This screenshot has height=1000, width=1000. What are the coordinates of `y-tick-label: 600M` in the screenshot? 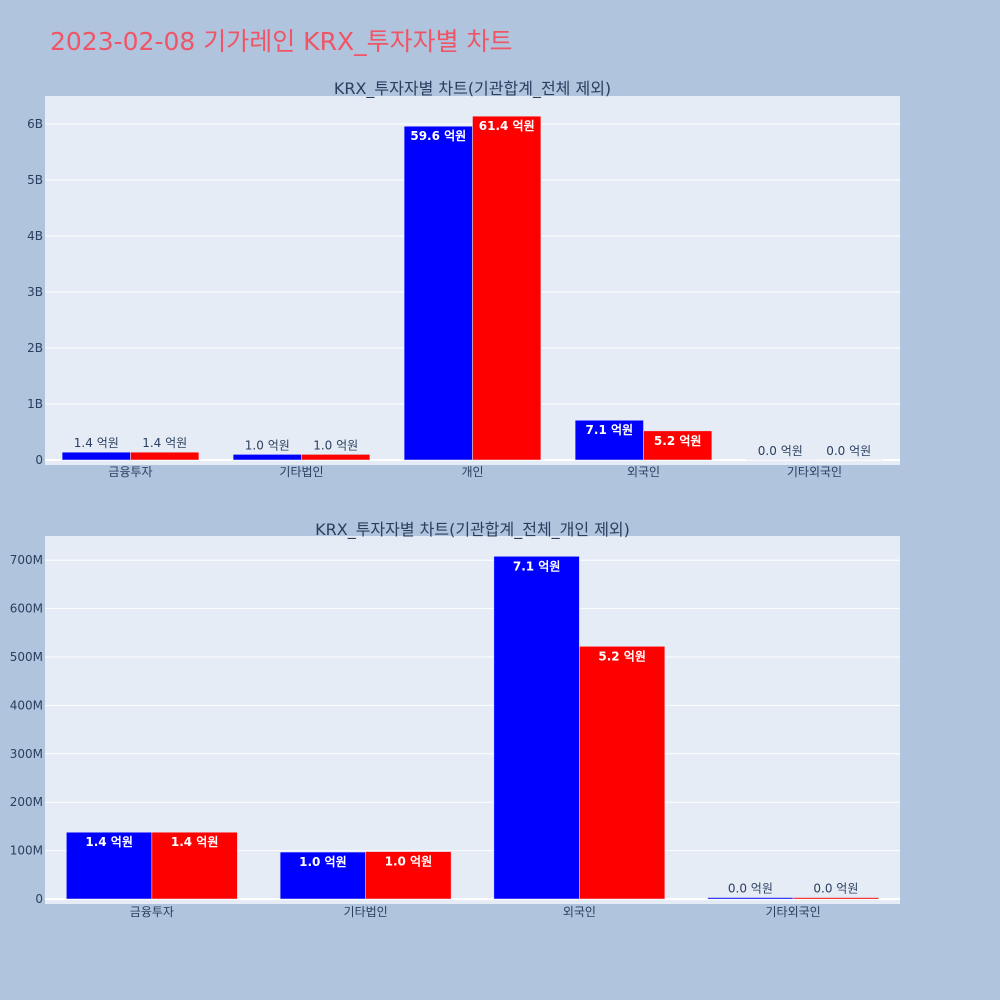 It's located at (26, 609).